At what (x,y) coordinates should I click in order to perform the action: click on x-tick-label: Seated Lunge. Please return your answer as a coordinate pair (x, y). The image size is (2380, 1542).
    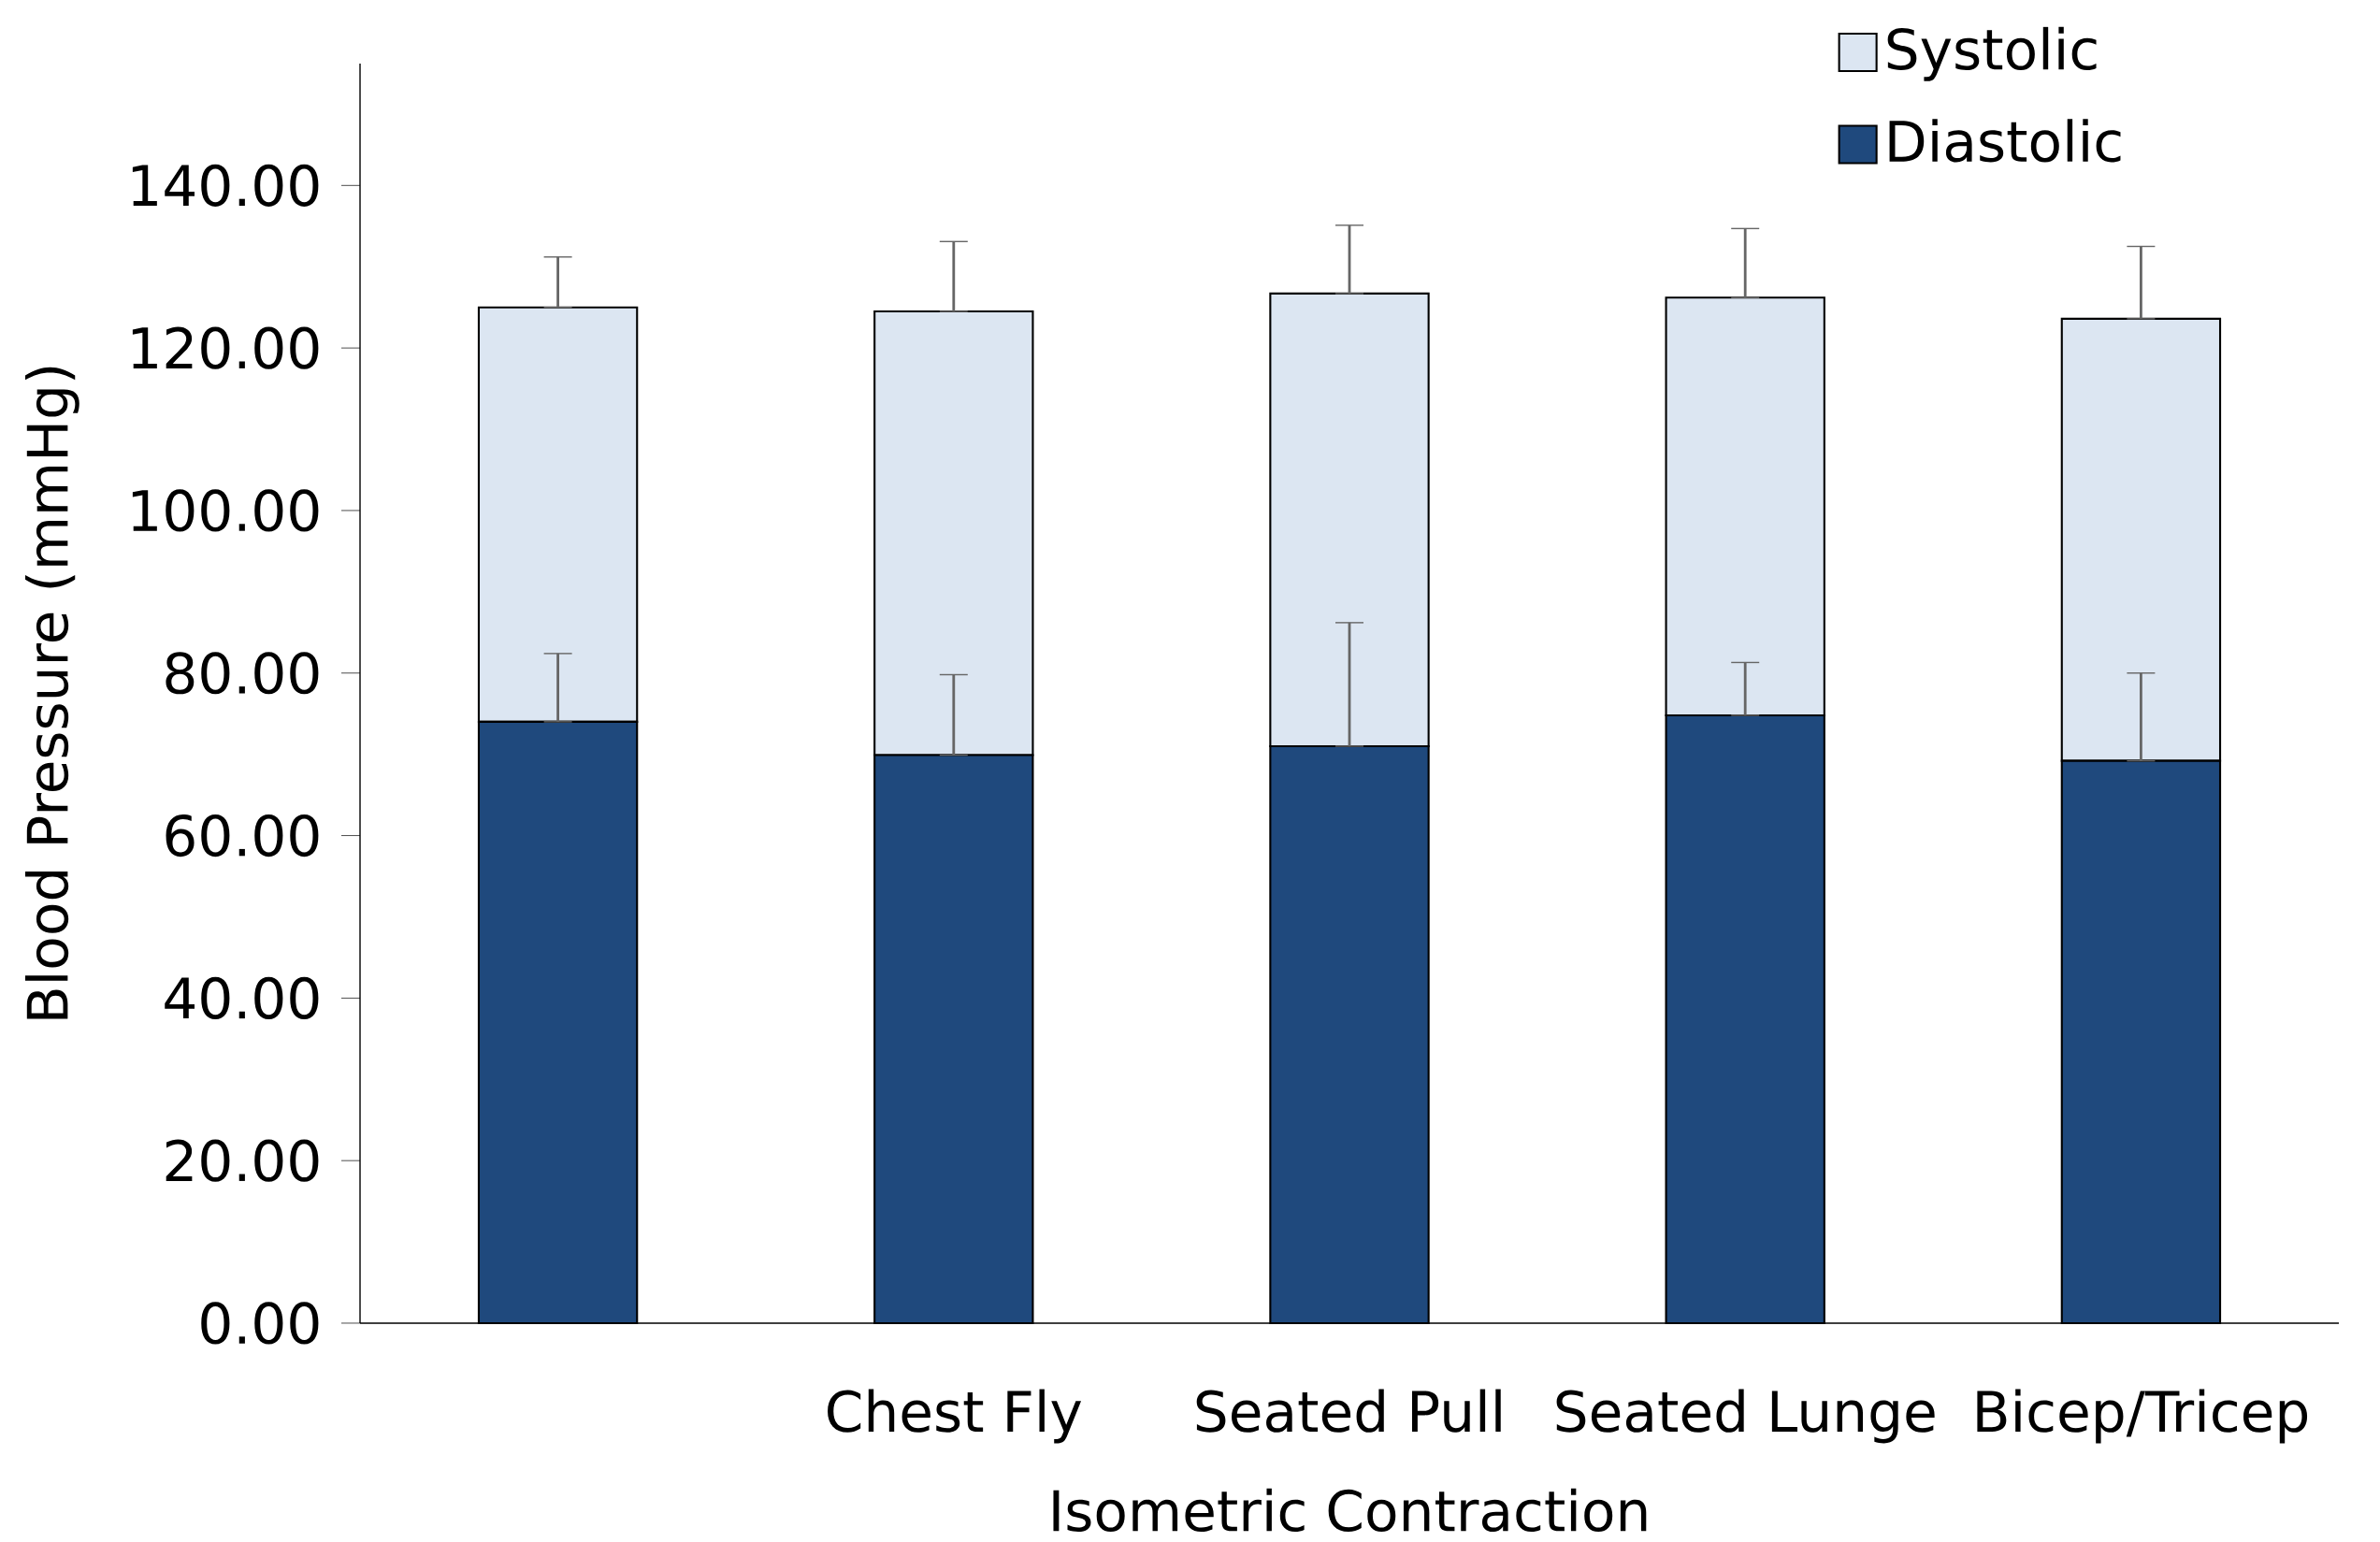
    Looking at the image, I should click on (1745, 1416).